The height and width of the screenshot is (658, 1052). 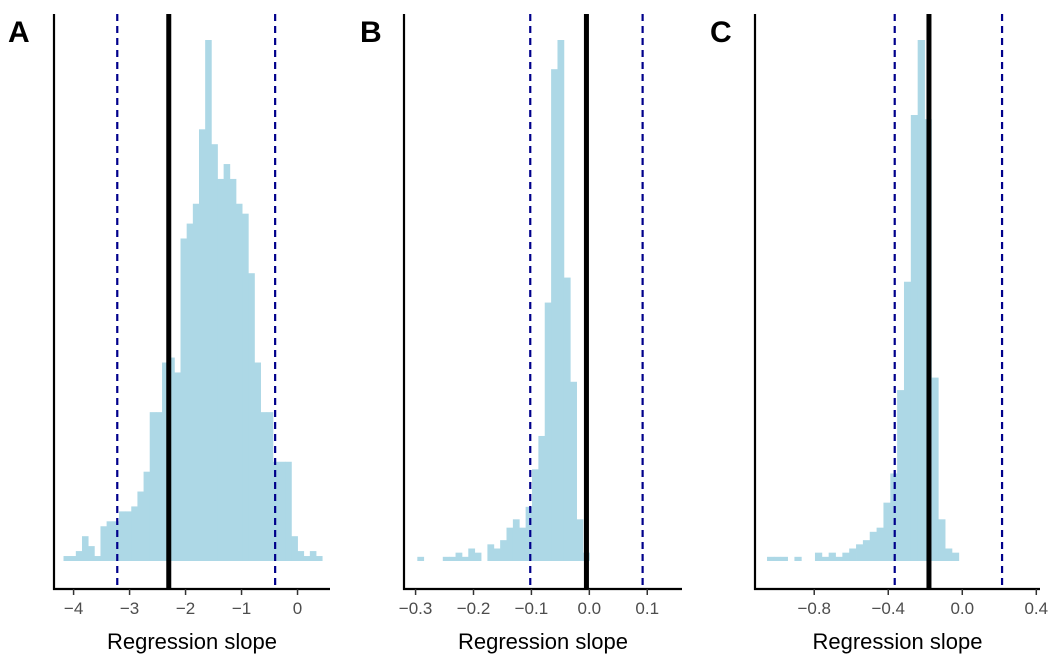 I want to click on x-tick-label: −3, so click(x=129, y=608).